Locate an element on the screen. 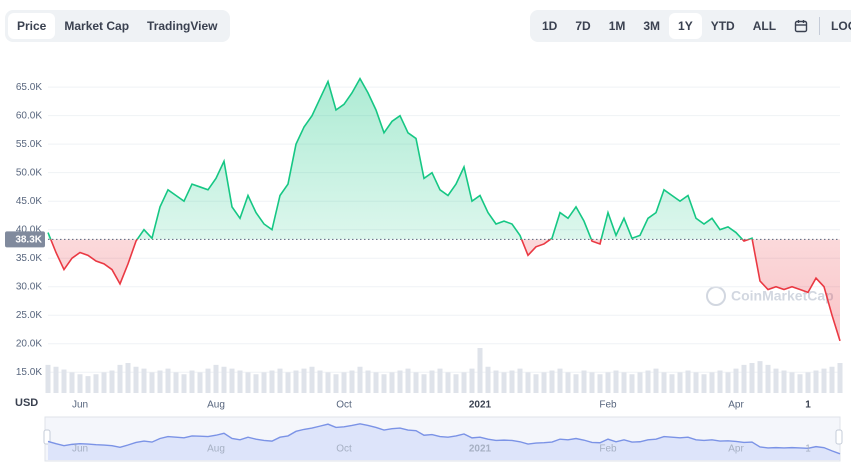 This screenshot has height=468, width=851. range-group: 1D 7D 1M 3M 1Y YTD ALL LOG is located at coordinates (690, 26).